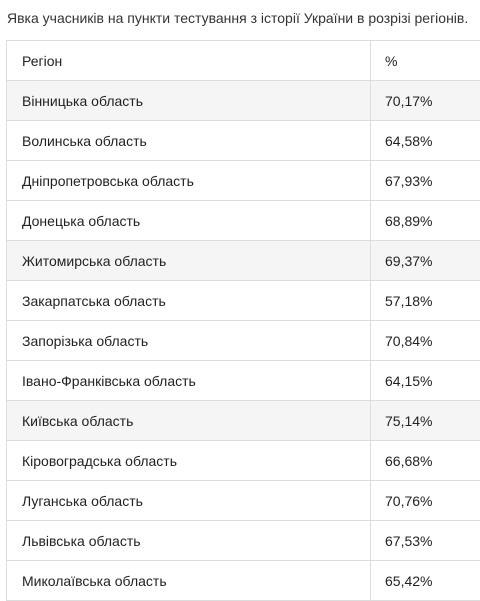  Describe the element at coordinates (189, 260) in the screenshot. I see `region-cell: Житомирська область` at that location.